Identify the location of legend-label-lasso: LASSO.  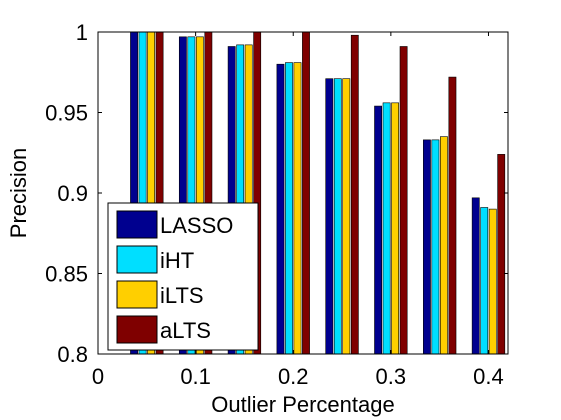
(196, 225).